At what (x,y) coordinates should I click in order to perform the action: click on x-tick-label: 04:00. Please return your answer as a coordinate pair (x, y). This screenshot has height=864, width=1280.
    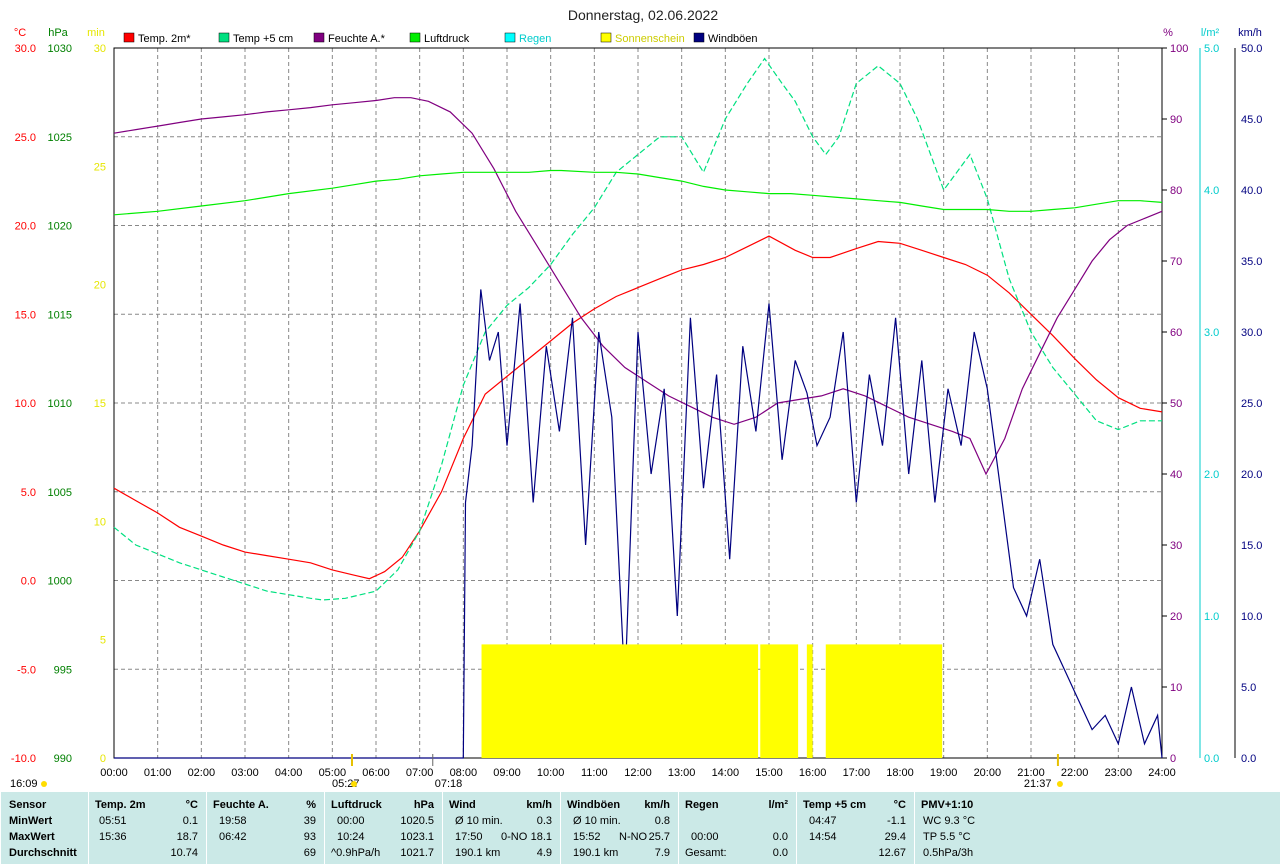
    Looking at the image, I should click on (289, 773).